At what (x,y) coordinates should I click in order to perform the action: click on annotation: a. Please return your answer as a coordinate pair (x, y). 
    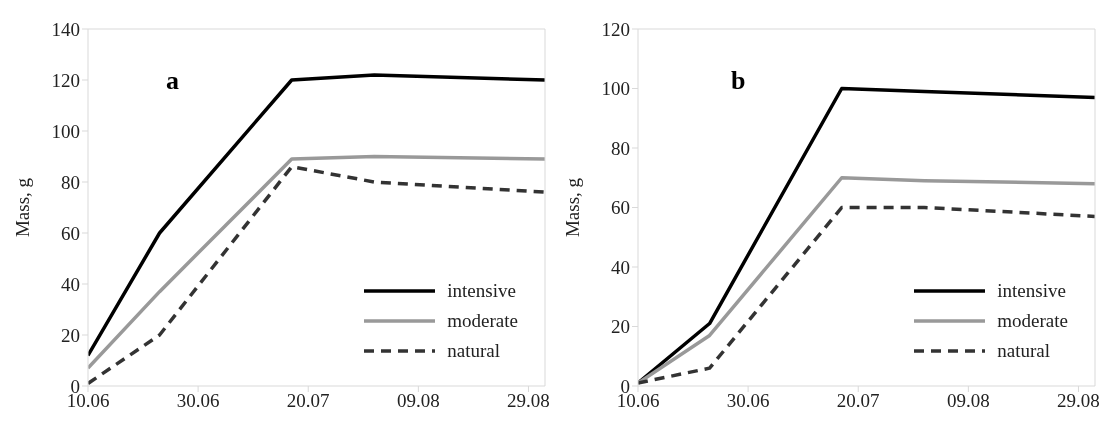
    Looking at the image, I should click on (172, 81).